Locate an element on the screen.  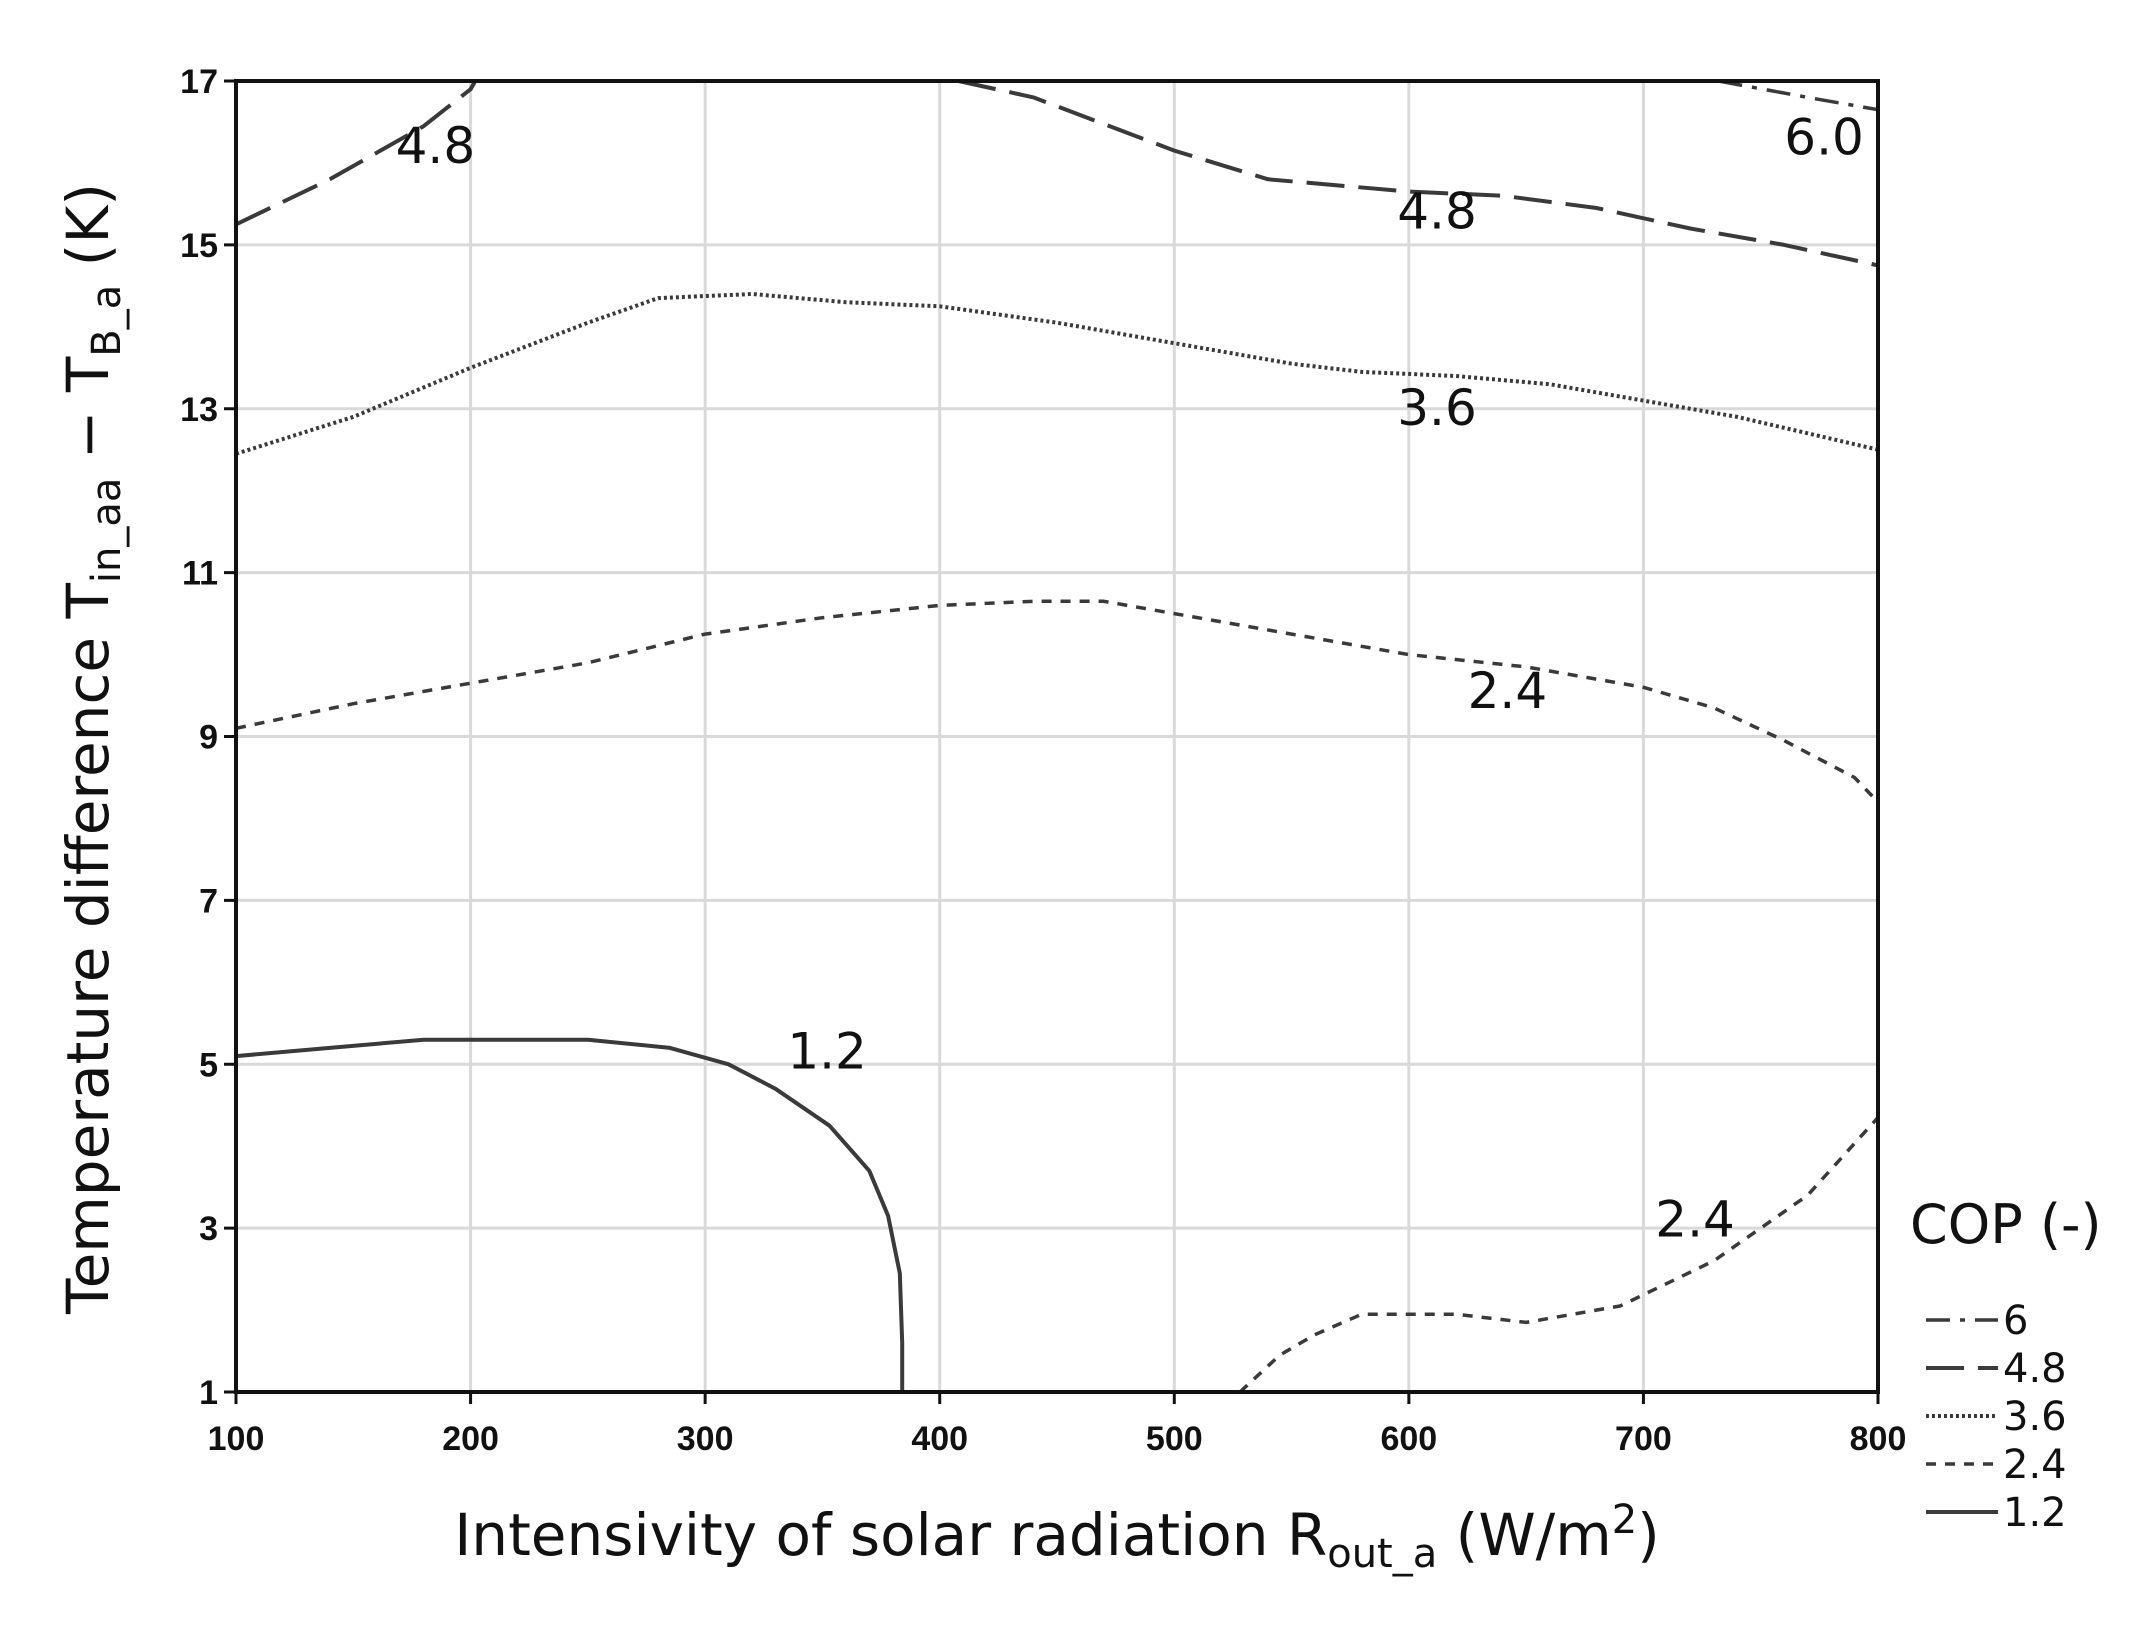
y-tick-label-15: 15 is located at coordinates (199, 246).